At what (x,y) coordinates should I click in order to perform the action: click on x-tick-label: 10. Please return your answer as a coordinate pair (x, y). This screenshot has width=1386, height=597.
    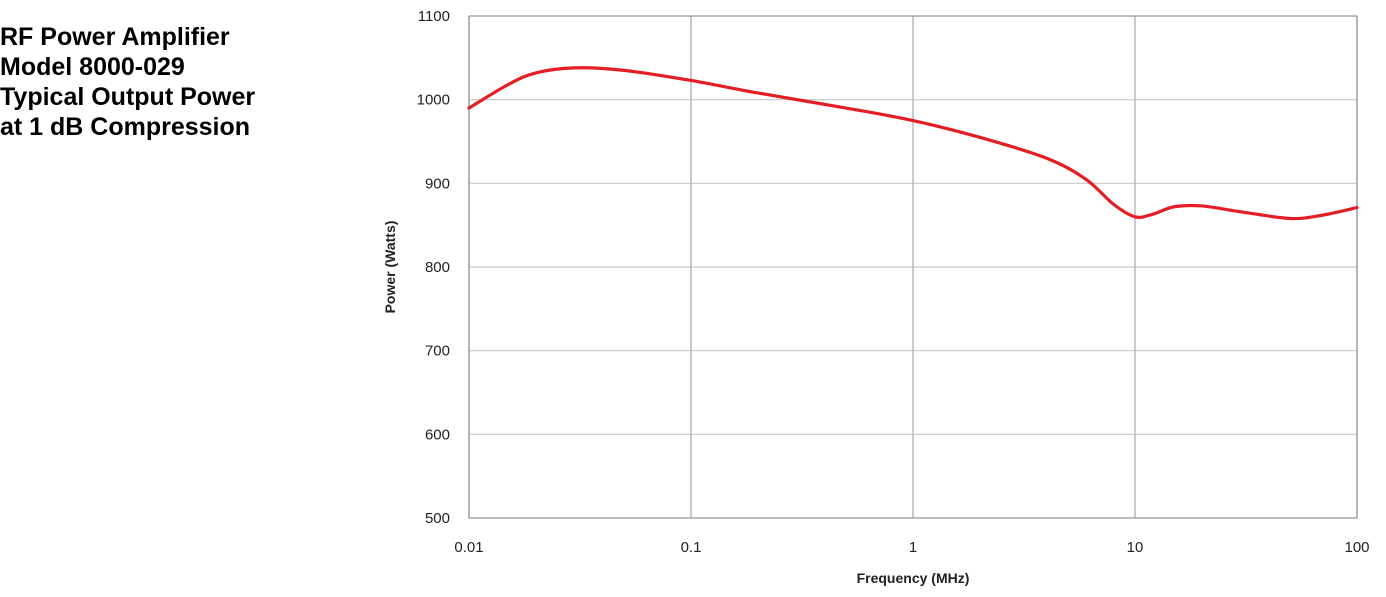
    Looking at the image, I should click on (1135, 547).